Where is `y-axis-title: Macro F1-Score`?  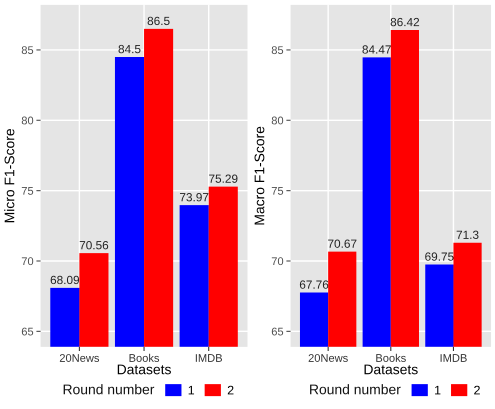 y-axis-title: Macro F1-Score is located at coordinates (259, 175).